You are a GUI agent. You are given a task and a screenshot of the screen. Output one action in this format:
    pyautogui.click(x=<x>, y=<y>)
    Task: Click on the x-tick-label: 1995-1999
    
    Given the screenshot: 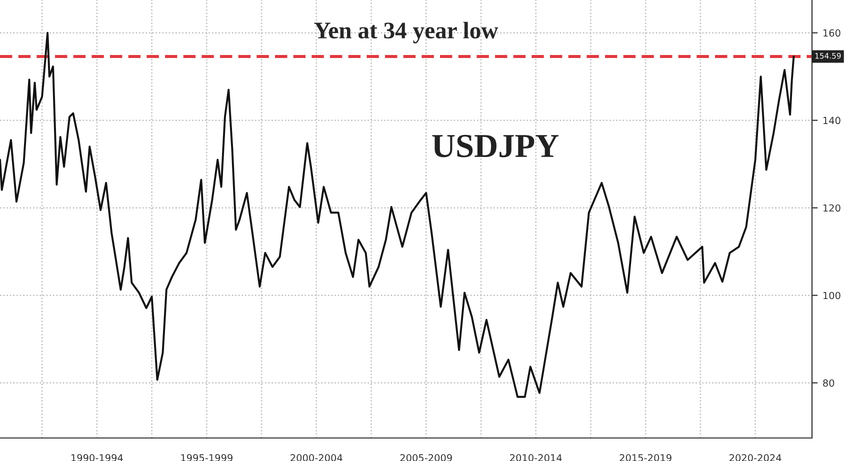 What is the action you would take?
    pyautogui.click(x=206, y=457)
    